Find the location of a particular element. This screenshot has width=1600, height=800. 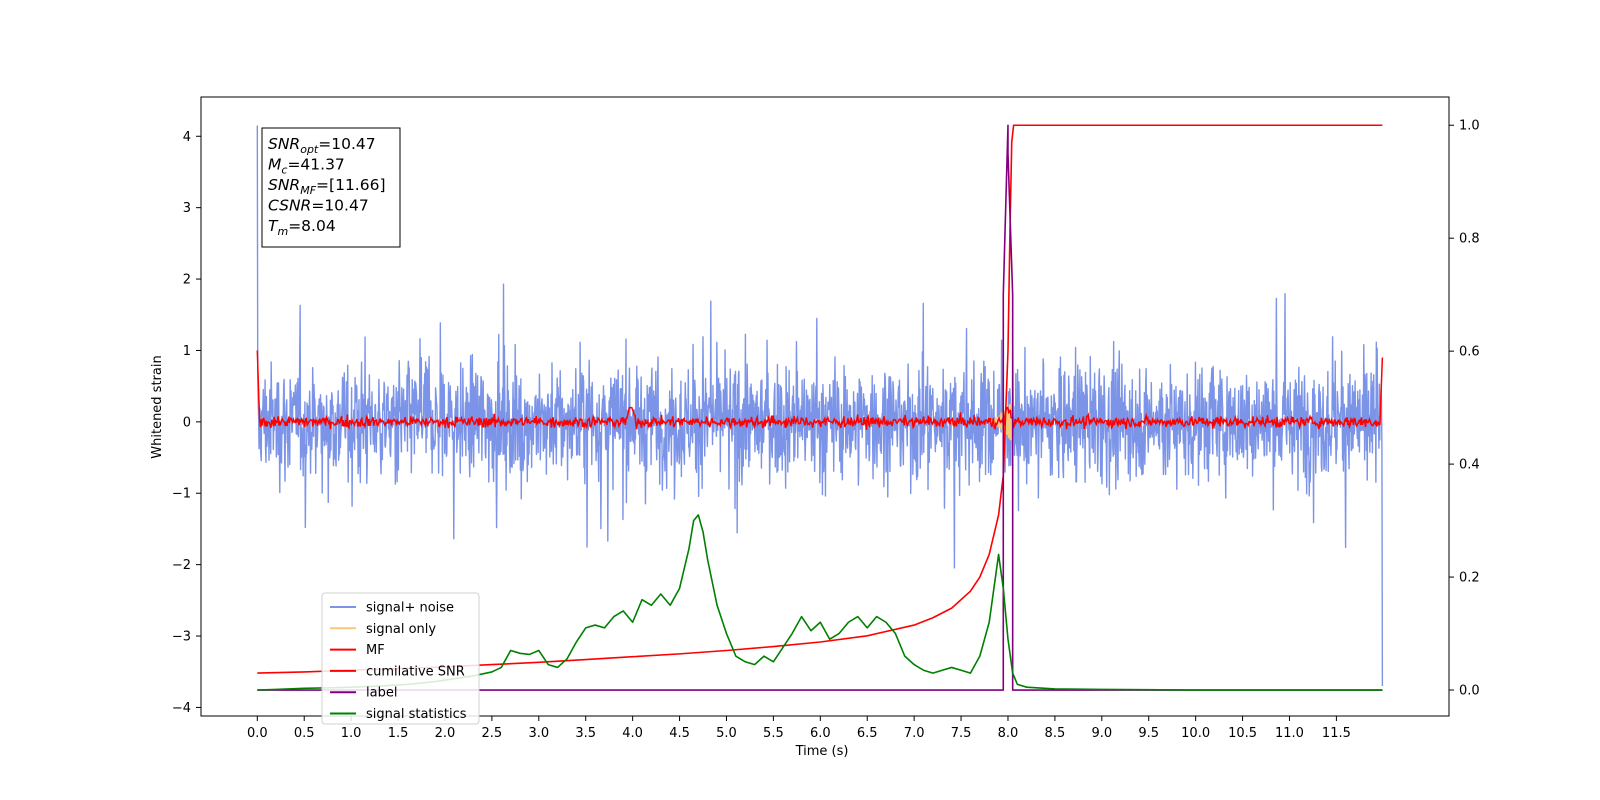

x-tick-label: 5.0 is located at coordinates (726, 733).